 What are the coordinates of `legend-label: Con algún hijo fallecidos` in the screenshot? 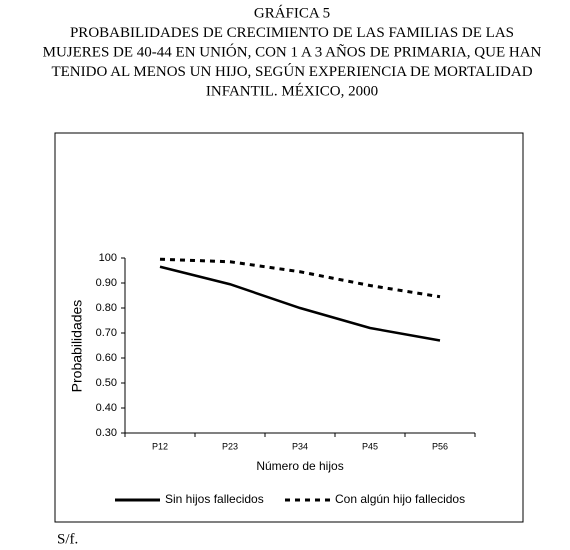 It's located at (400, 499).